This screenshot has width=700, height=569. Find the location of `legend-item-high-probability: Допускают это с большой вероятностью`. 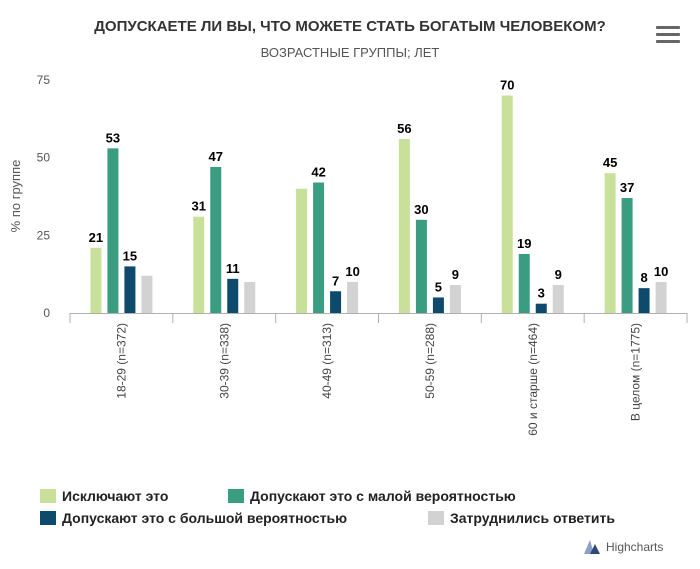

legend-item-high-probability: Допускают это с большой вероятностью is located at coordinates (193, 518).